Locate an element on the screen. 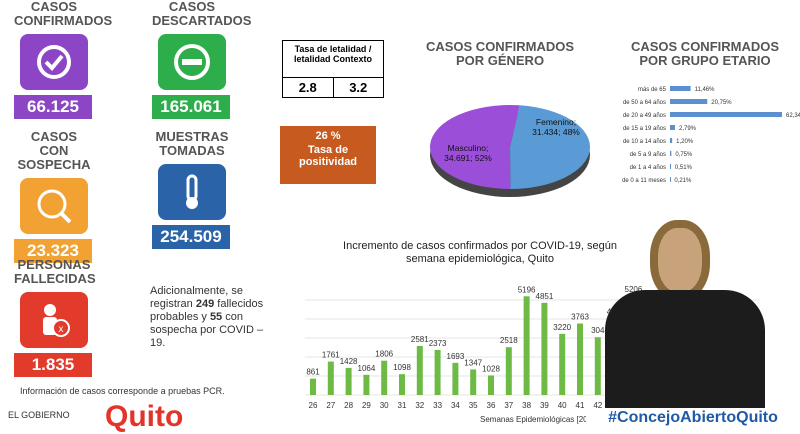 This screenshot has width=800, height=434. age-category-label: de 0 a 11 meses is located at coordinates (644, 181).